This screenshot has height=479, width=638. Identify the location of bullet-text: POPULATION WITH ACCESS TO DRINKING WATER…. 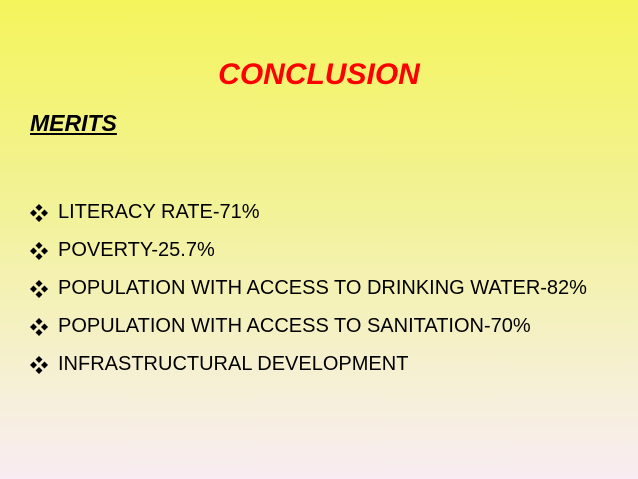
(322, 288).